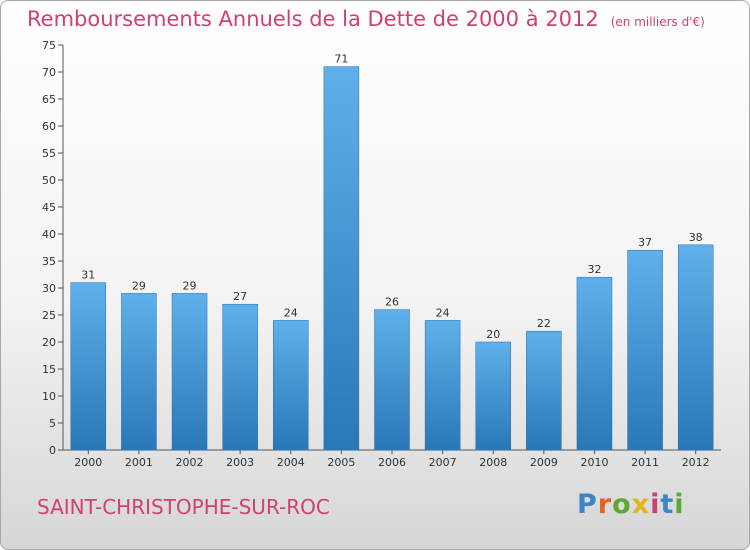 This screenshot has height=550, width=750. Describe the element at coordinates (190, 285) in the screenshot. I see `value-label-2002: 29` at that location.